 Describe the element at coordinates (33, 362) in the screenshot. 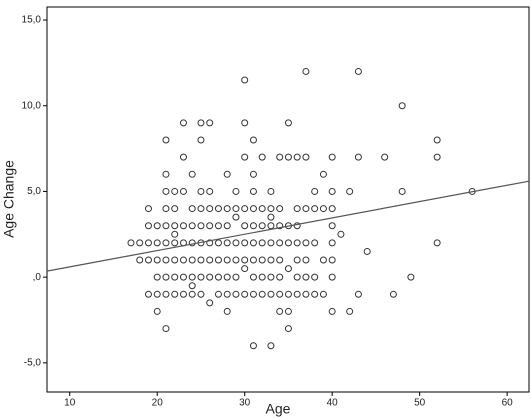

I see `y-tick-label: -5,0` at that location.